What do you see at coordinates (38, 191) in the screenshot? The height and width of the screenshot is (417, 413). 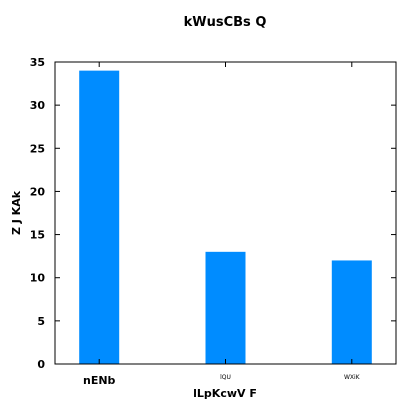 I see `y-tick-label: 20` at bounding box center [38, 191].